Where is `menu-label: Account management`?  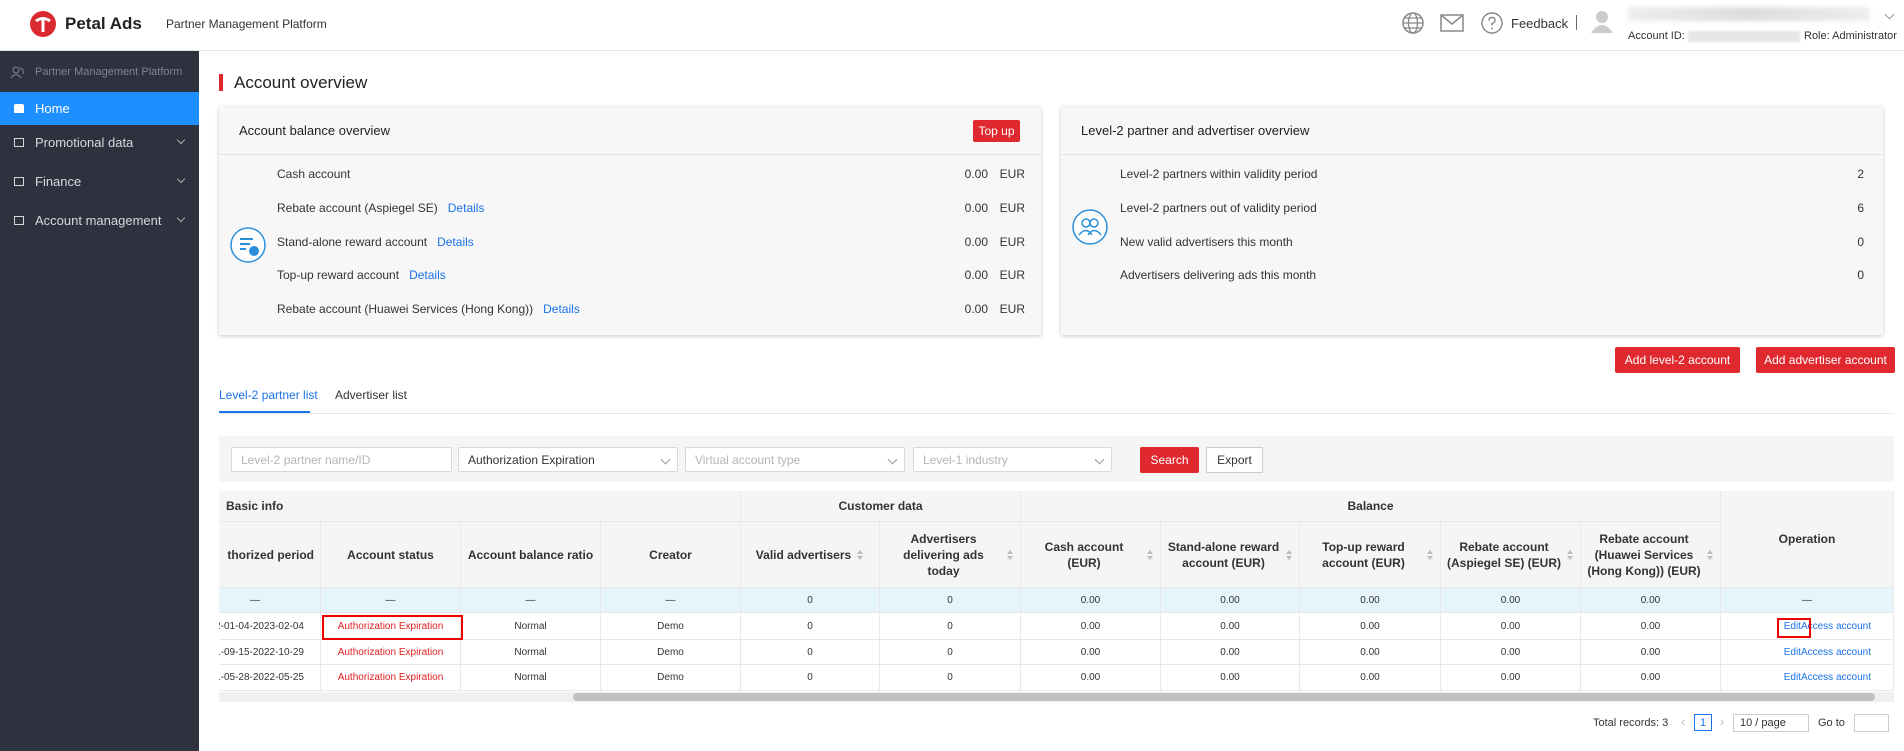
menu-label: Account management is located at coordinates (98, 220).